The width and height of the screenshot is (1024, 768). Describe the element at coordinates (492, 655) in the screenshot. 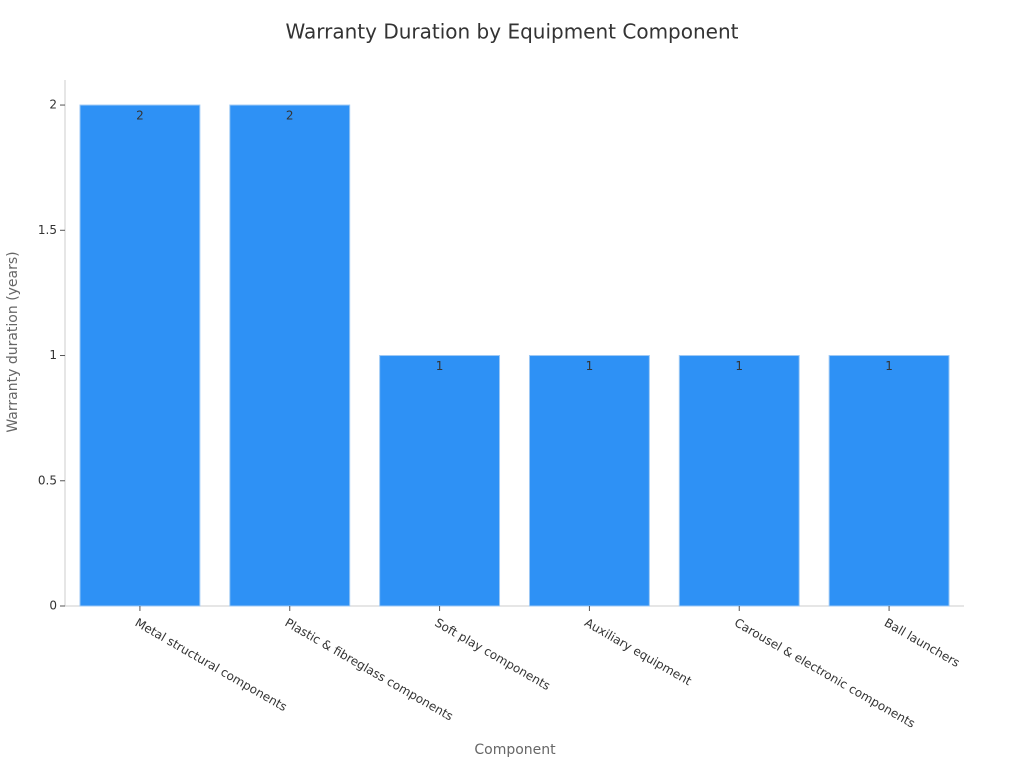

I see `x-tick-label: Soft play components` at that location.